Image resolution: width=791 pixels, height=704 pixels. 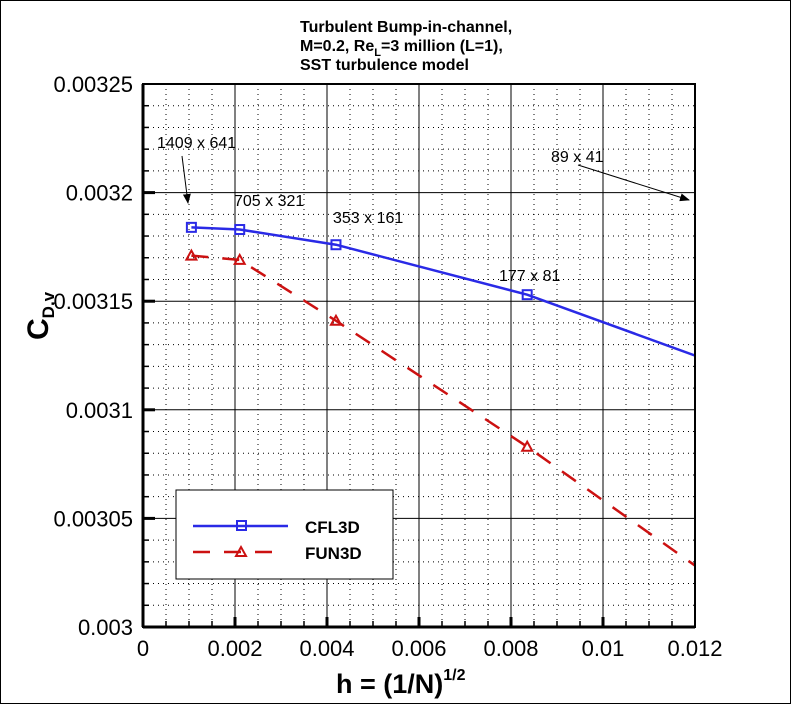 I want to click on x-tick-label: 0.008, so click(x=510, y=648).